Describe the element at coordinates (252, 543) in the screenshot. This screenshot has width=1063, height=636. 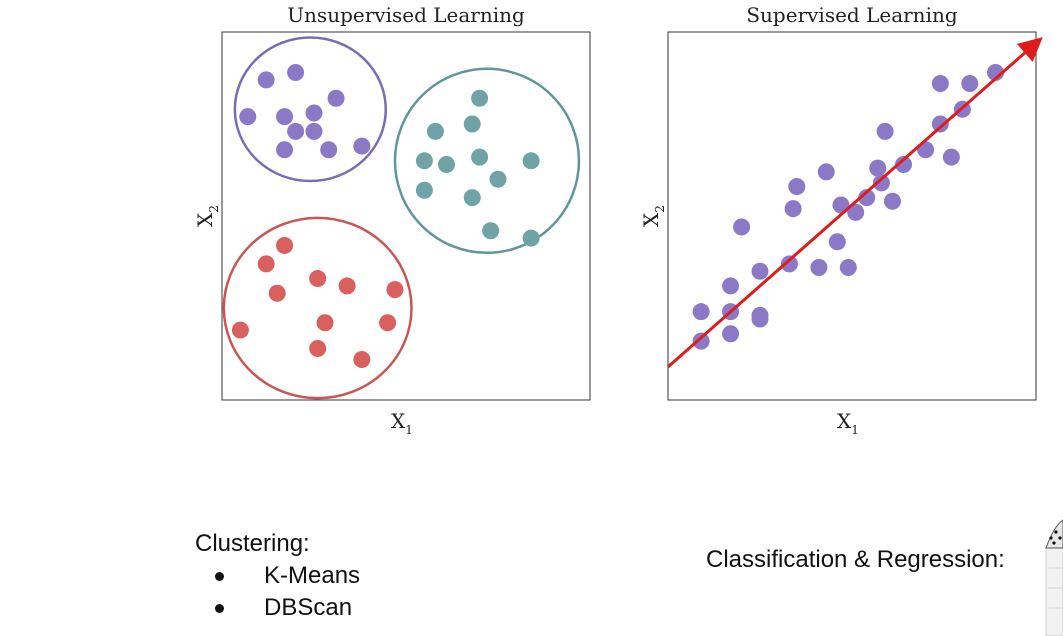
I see `clustering-title: Clustering:` at that location.